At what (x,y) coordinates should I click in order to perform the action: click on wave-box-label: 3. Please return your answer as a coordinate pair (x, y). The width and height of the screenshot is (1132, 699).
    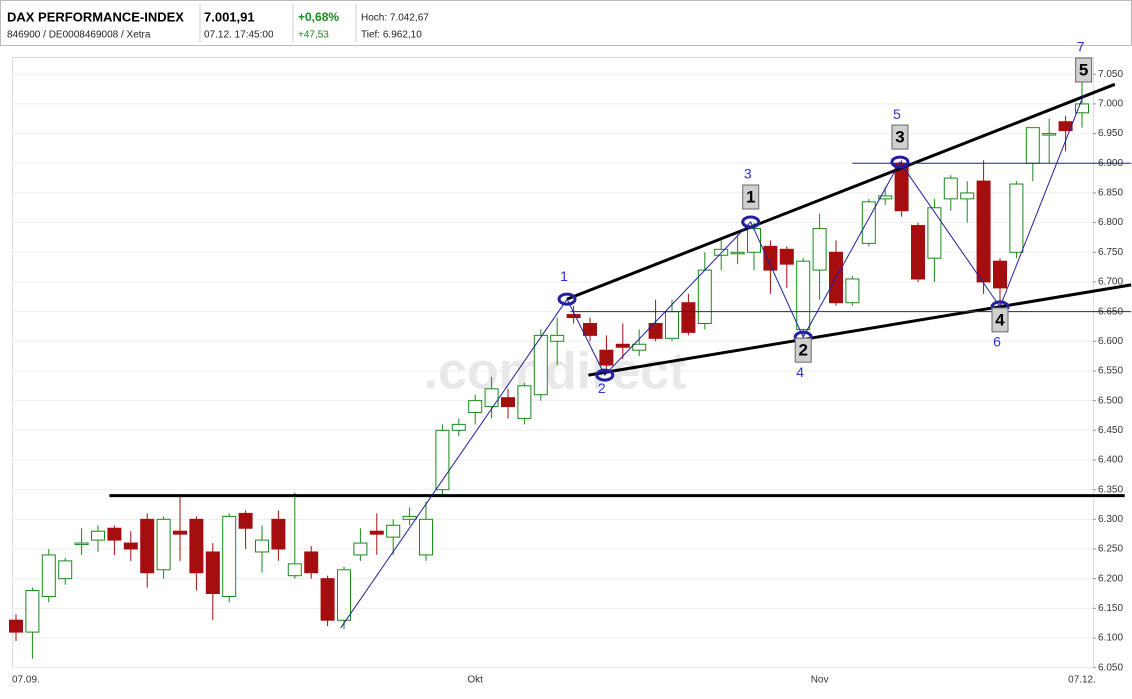
    Looking at the image, I should click on (899, 137).